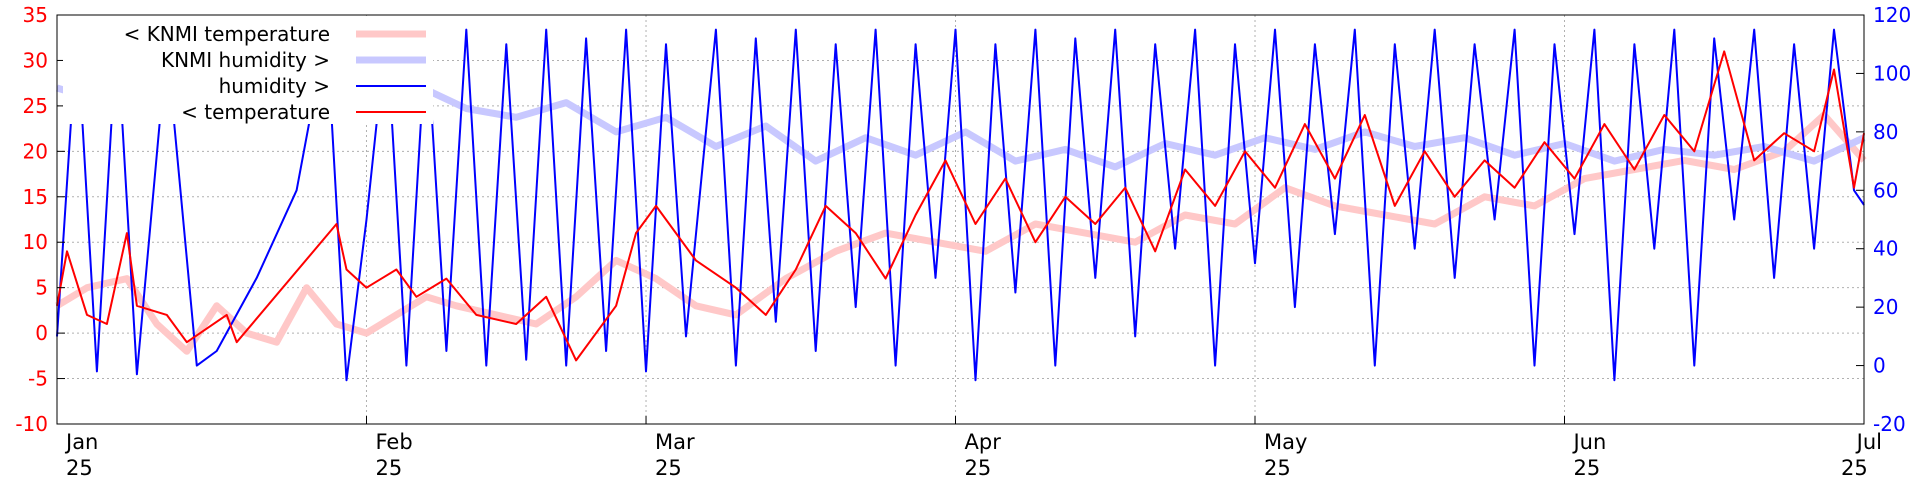  I want to click on y-right-tick-label: 40, so click(1885, 249).